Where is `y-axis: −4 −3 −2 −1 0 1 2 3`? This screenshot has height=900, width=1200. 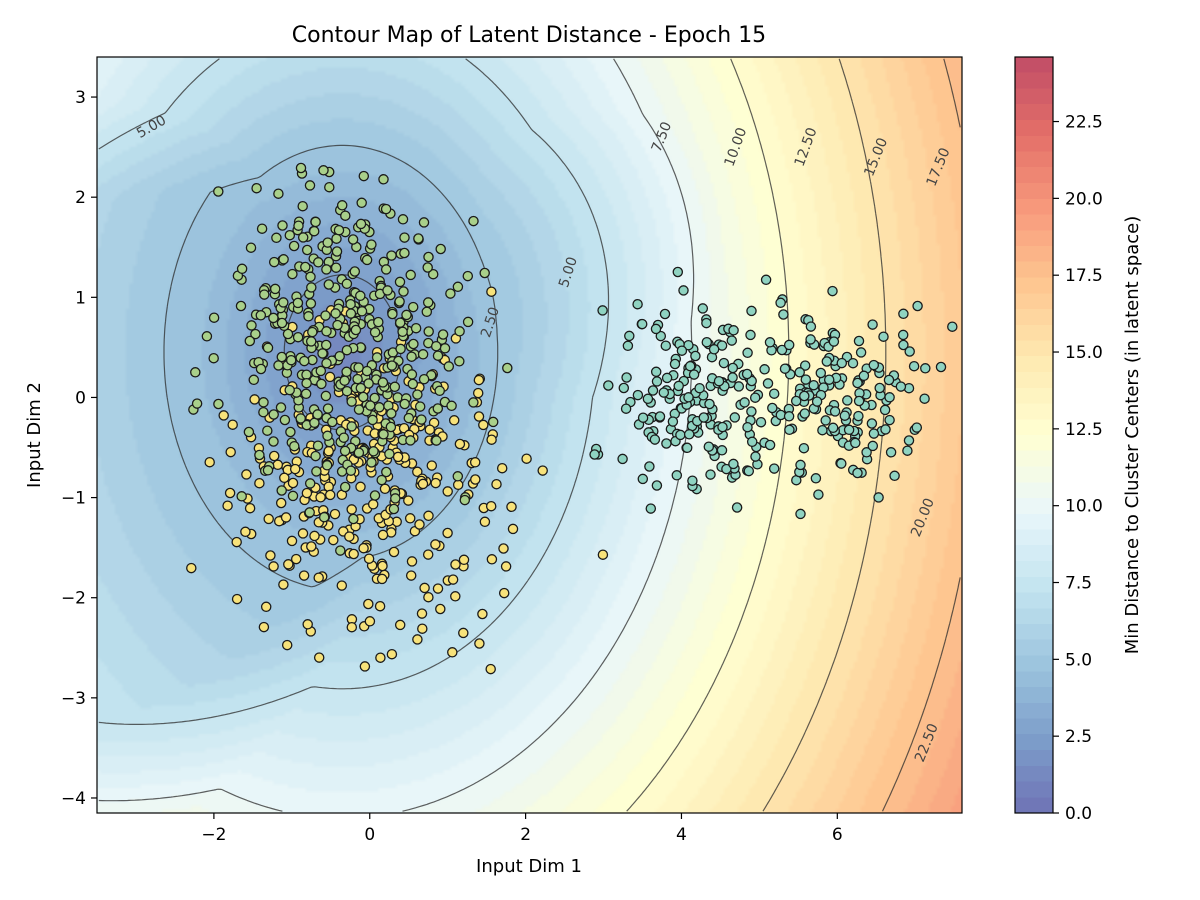 y-axis: −4 −3 −2 −1 0 1 2 3 is located at coordinates (79, 448).